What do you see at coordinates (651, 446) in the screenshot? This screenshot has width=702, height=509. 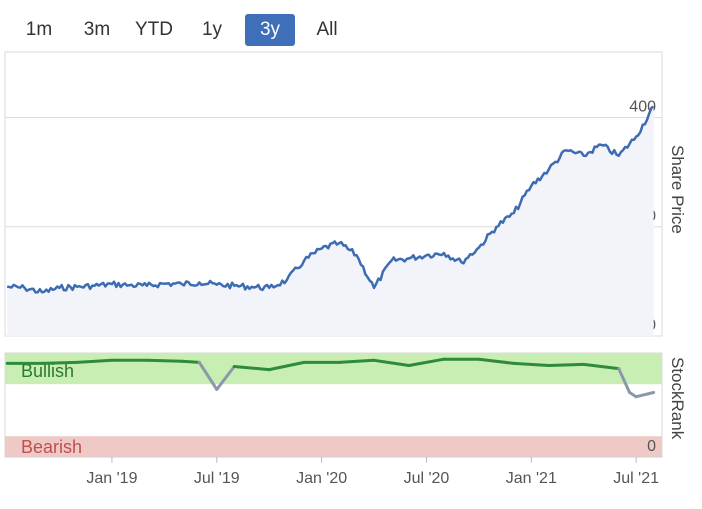 I see `rank-tick-label: 0` at bounding box center [651, 446].